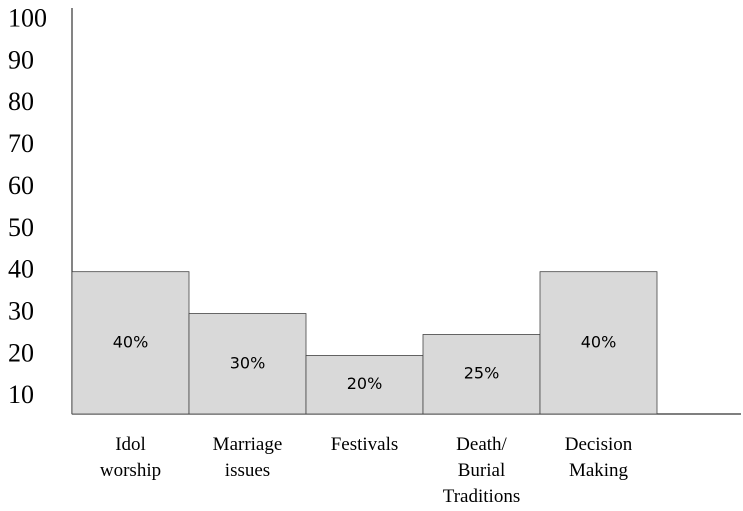 The height and width of the screenshot is (511, 743). Describe the element at coordinates (21, 311) in the screenshot. I see `y-tick-label: 30` at that location.